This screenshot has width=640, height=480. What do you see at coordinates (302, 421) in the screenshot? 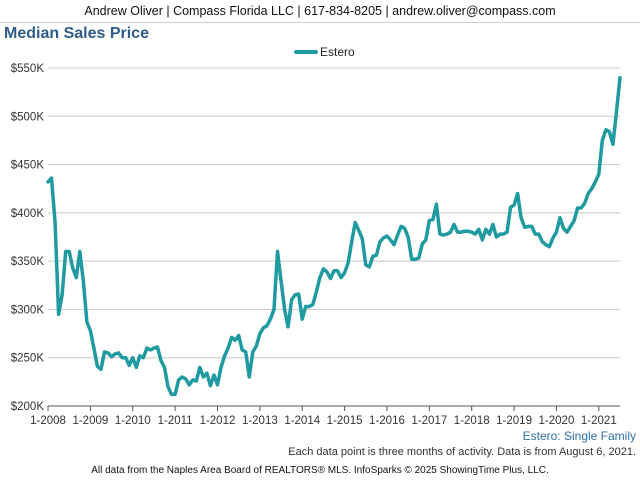
I see `x-tick-label: 1-2014` at bounding box center [302, 421].